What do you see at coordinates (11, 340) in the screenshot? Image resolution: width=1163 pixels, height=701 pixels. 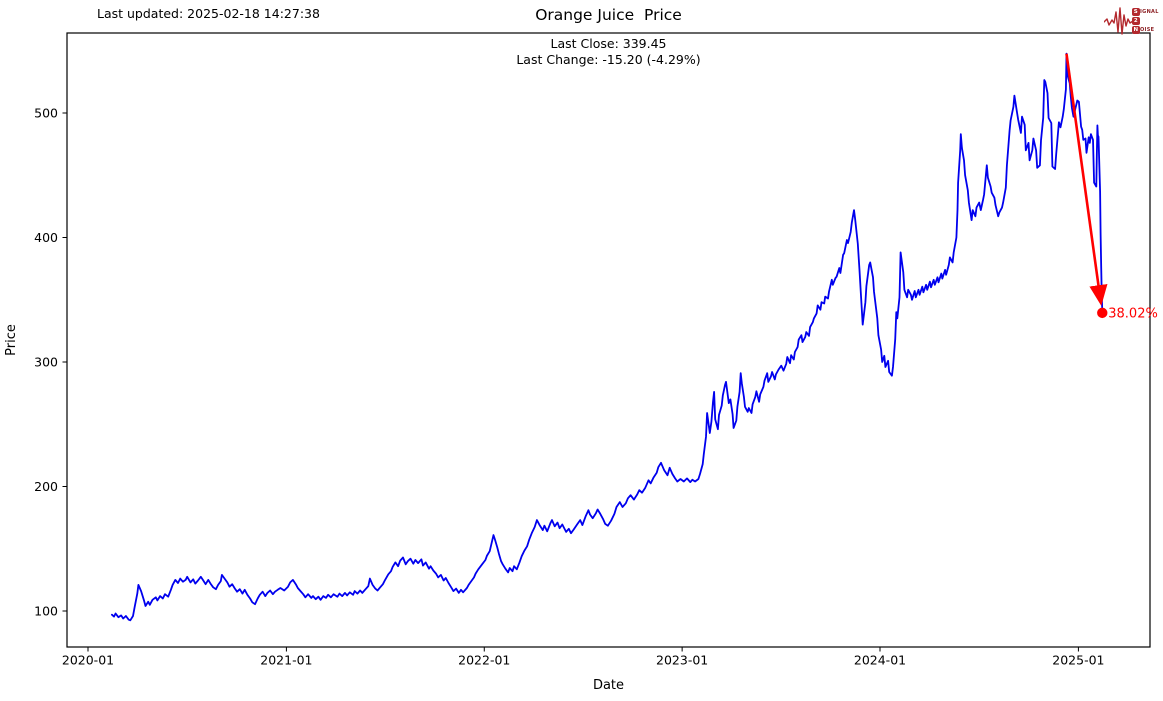 I see `y-axis-label: Price` at bounding box center [11, 340].